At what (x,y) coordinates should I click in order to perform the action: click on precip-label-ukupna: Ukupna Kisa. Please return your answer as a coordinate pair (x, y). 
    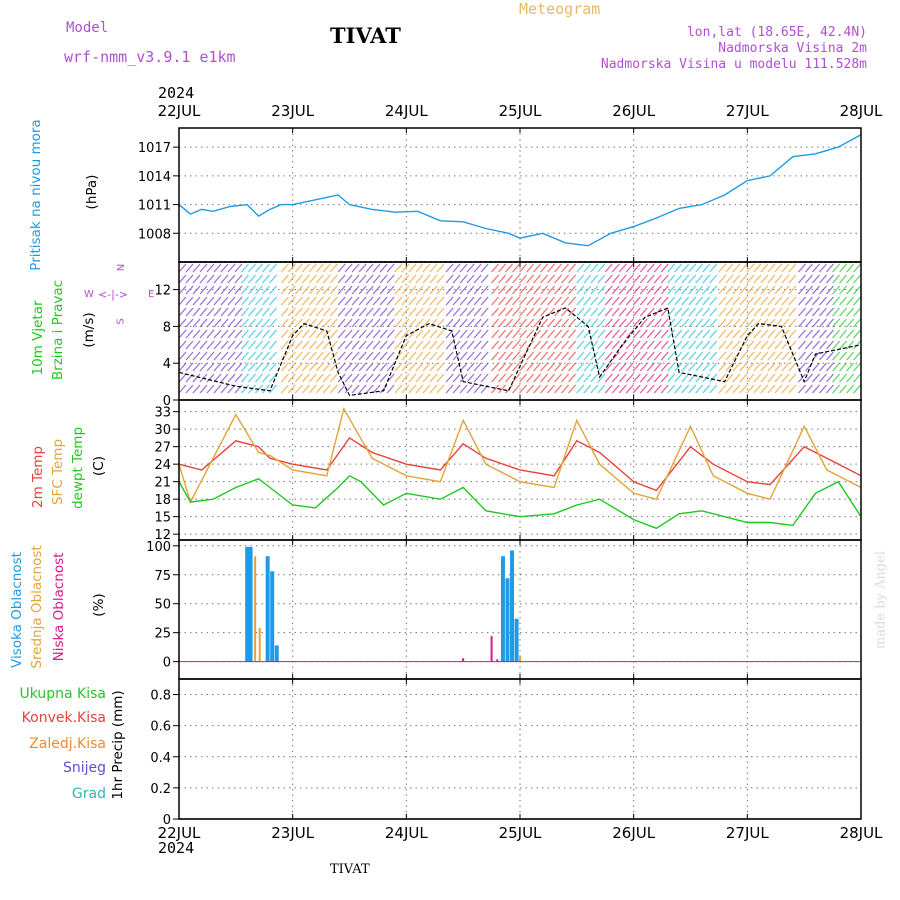
    Looking at the image, I should click on (62, 694).